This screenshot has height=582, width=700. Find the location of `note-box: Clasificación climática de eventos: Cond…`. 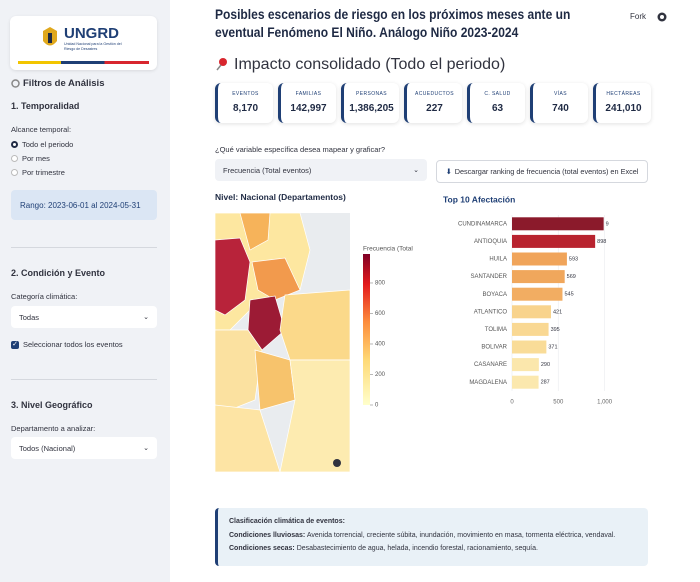

note-box: Clasificación climática de eventos: Cond… is located at coordinates (431, 537).